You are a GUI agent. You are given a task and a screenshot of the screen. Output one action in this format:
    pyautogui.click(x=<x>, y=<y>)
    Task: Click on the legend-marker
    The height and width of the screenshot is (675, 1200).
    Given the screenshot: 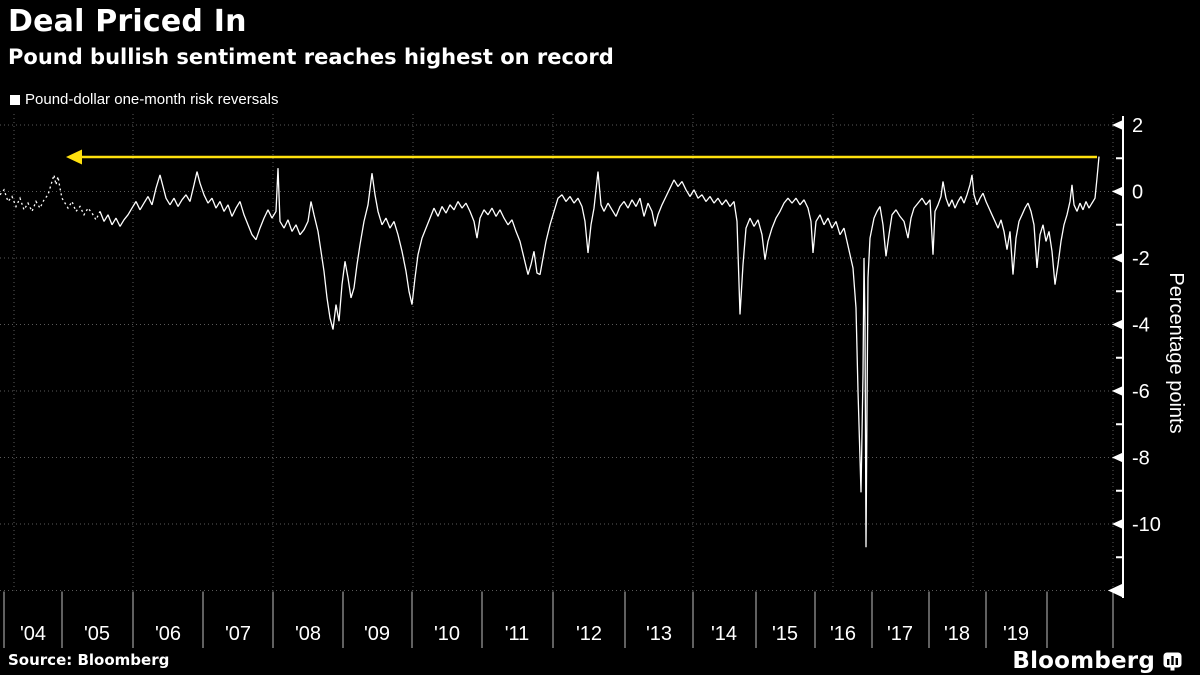 What is the action you would take?
    pyautogui.click(x=15, y=99)
    